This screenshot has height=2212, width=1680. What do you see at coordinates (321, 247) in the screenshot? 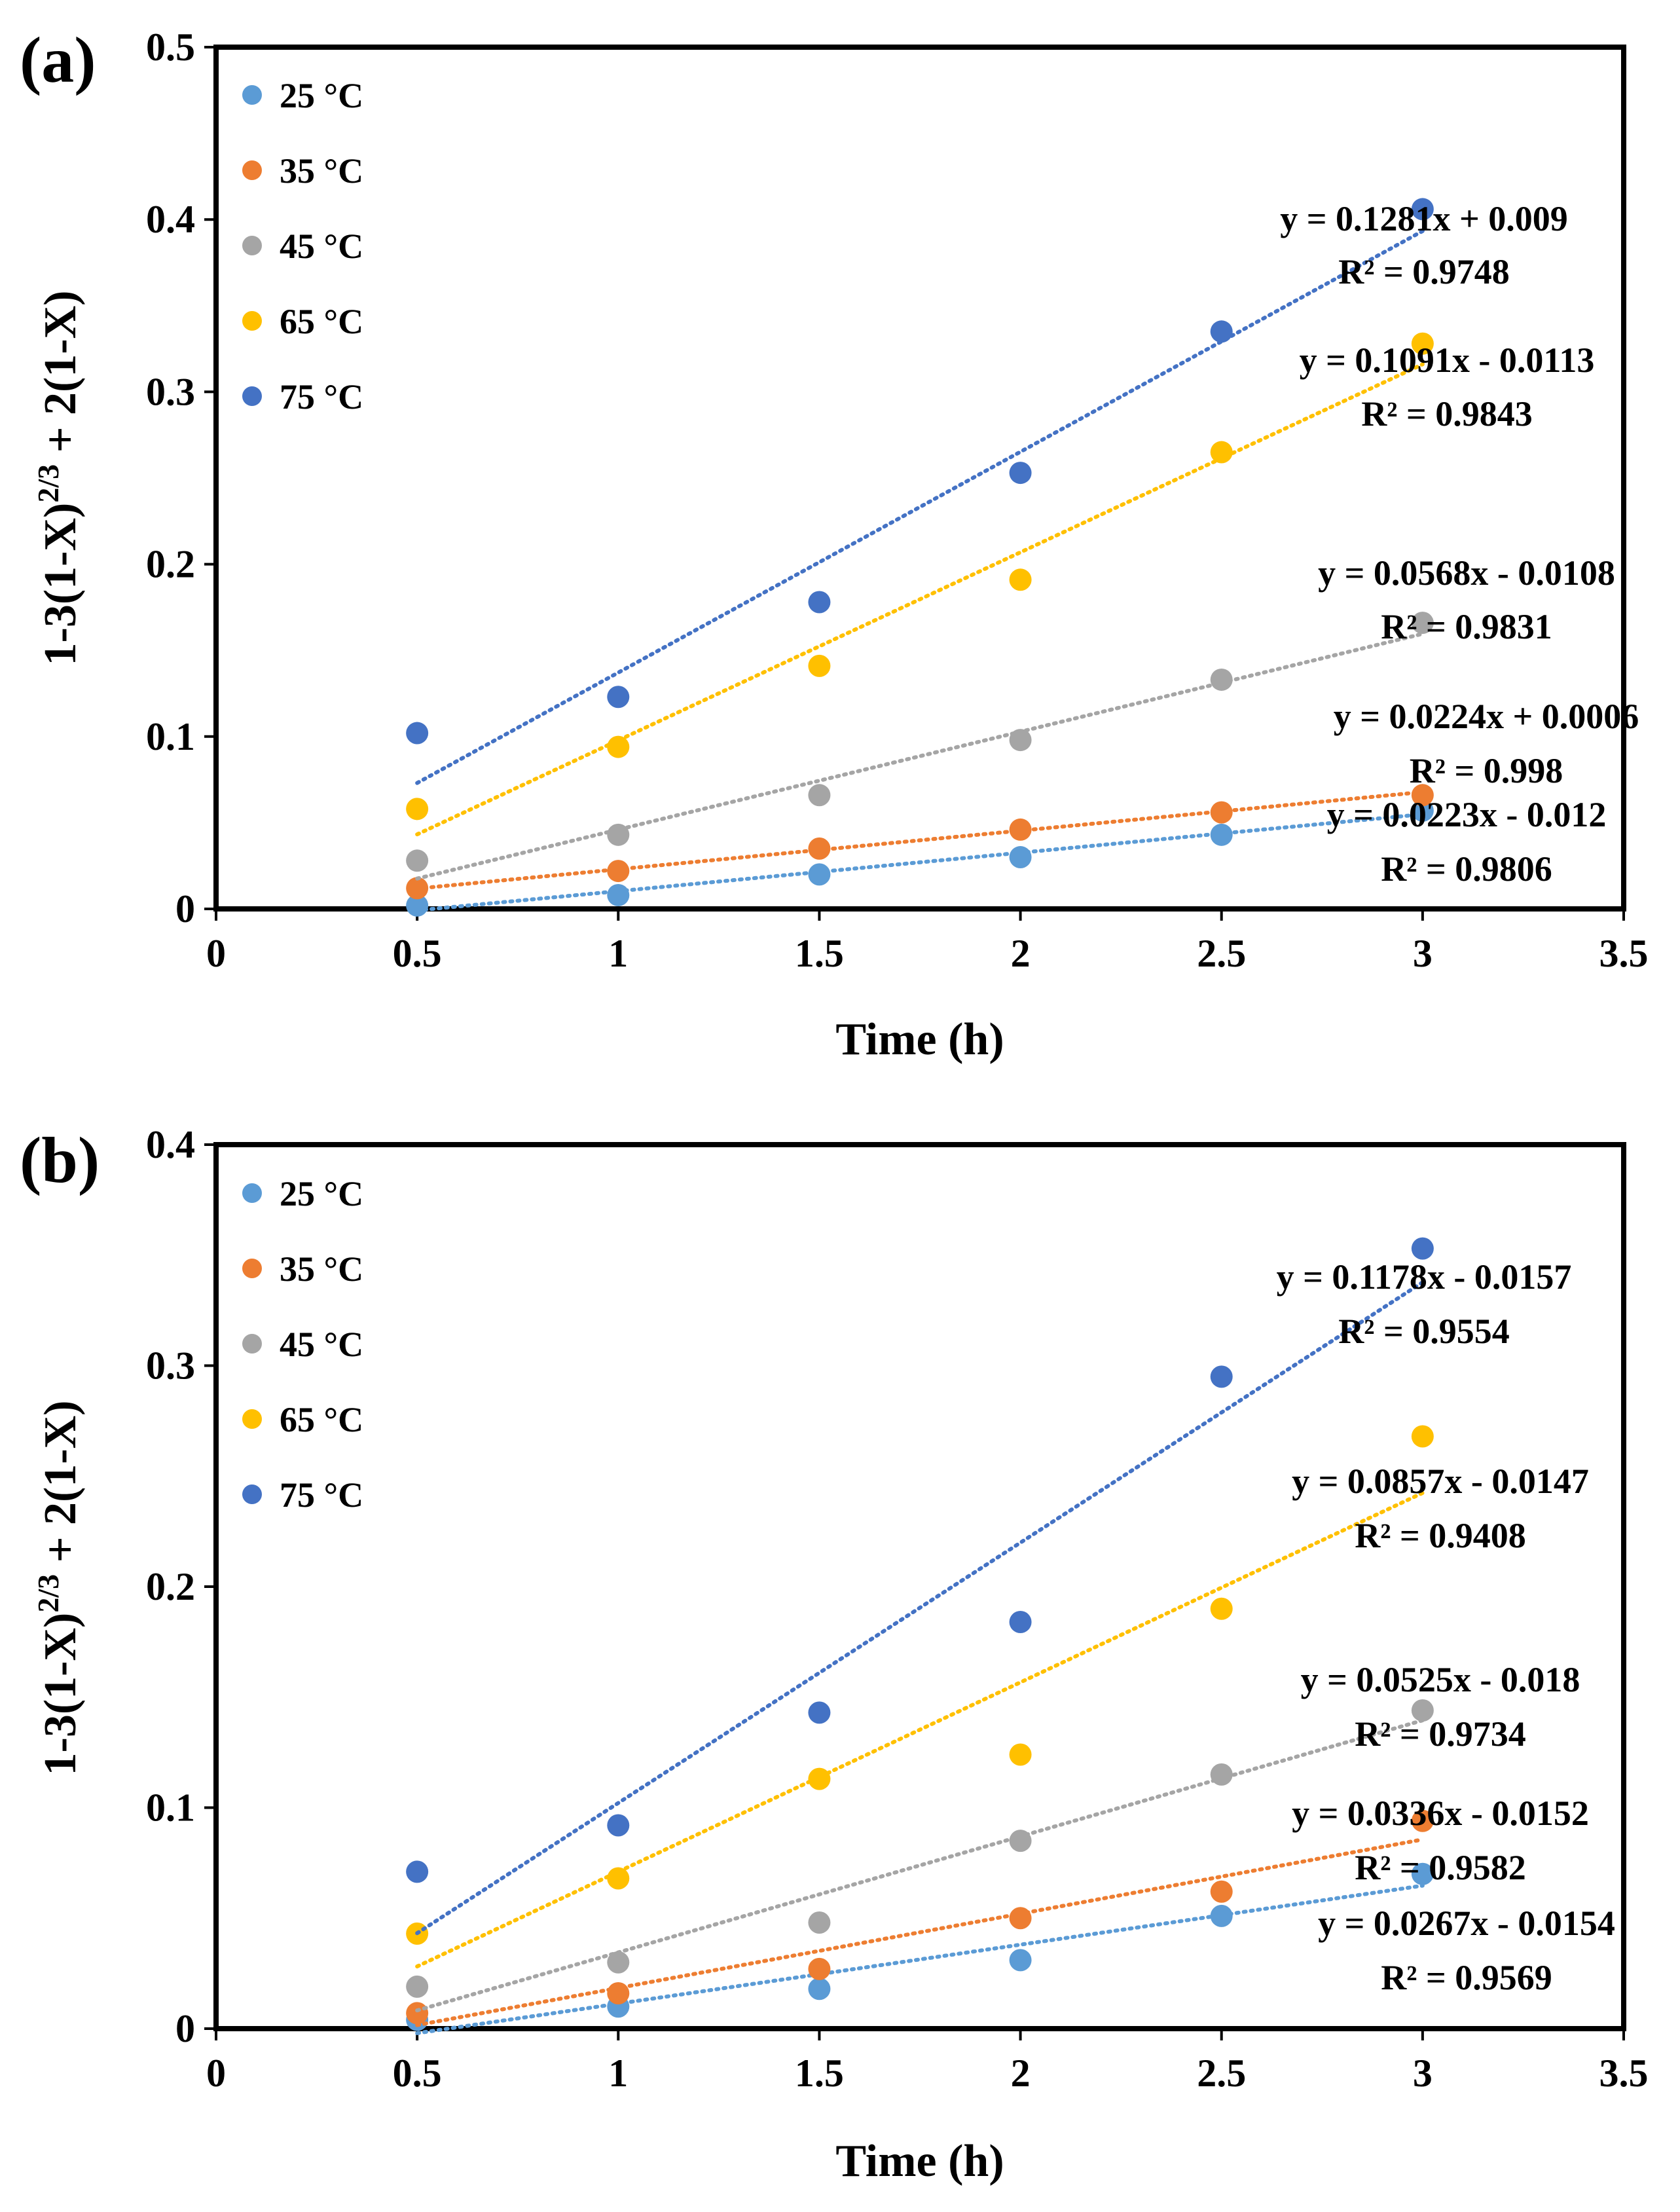
I see `legend-label: 45 °C` at bounding box center [321, 247].